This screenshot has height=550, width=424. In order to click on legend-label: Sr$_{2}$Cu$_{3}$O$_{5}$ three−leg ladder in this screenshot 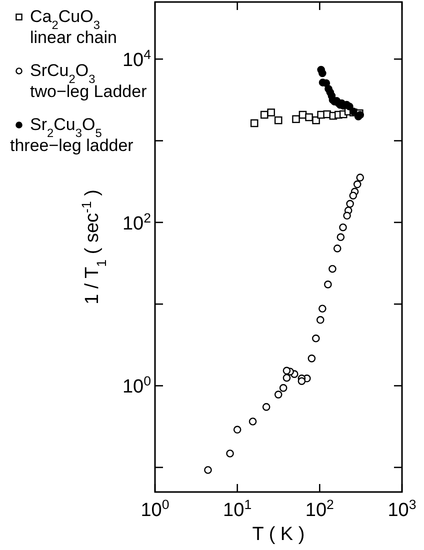, I will do `click(72, 135)`.